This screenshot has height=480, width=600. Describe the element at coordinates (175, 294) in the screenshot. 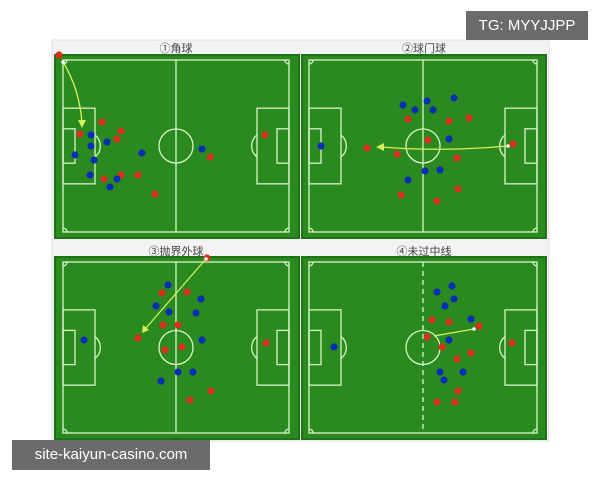

I see `throw-in-ball-path` at that location.